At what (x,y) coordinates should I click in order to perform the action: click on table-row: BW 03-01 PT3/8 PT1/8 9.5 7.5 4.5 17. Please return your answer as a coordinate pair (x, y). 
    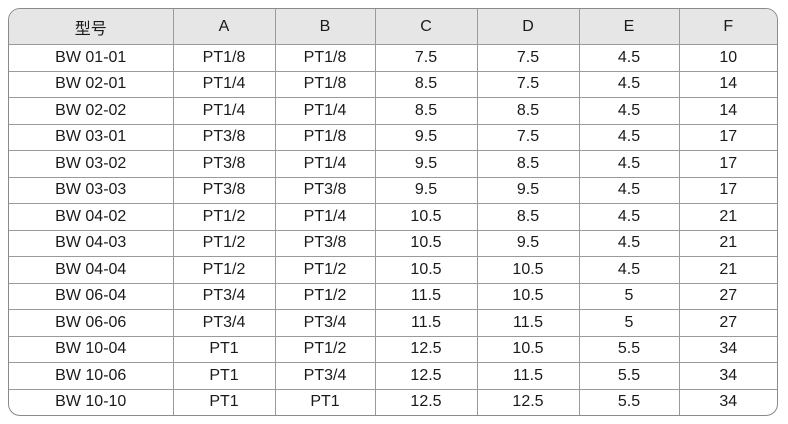
    Looking at the image, I should click on (393, 137).